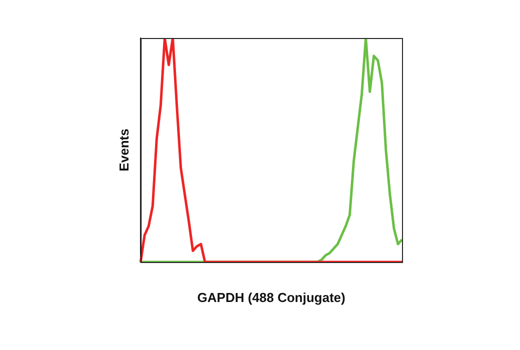 This screenshot has height=350, width=520. I want to click on y-axis-title: Events, so click(124, 150).